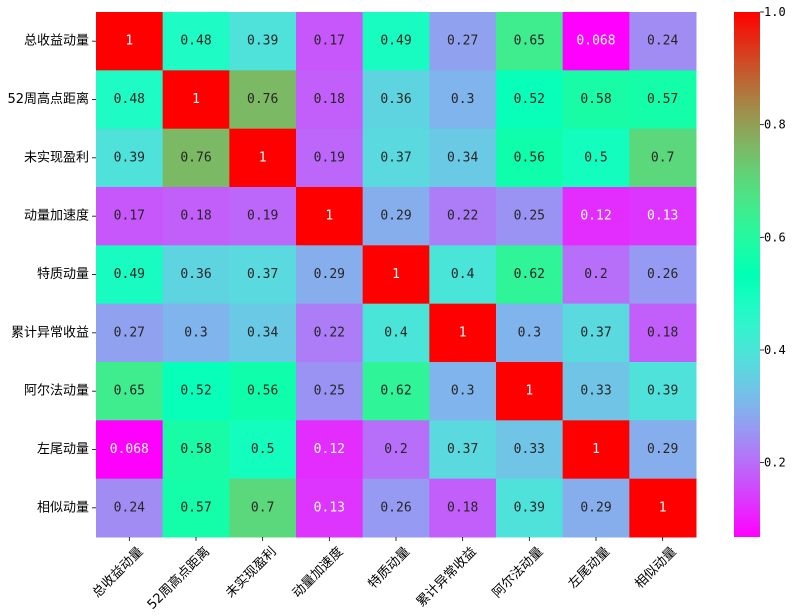 This screenshot has height=616, width=792. Describe the element at coordinates (655, 567) in the screenshot. I see `column-label: 相似动量` at that location.